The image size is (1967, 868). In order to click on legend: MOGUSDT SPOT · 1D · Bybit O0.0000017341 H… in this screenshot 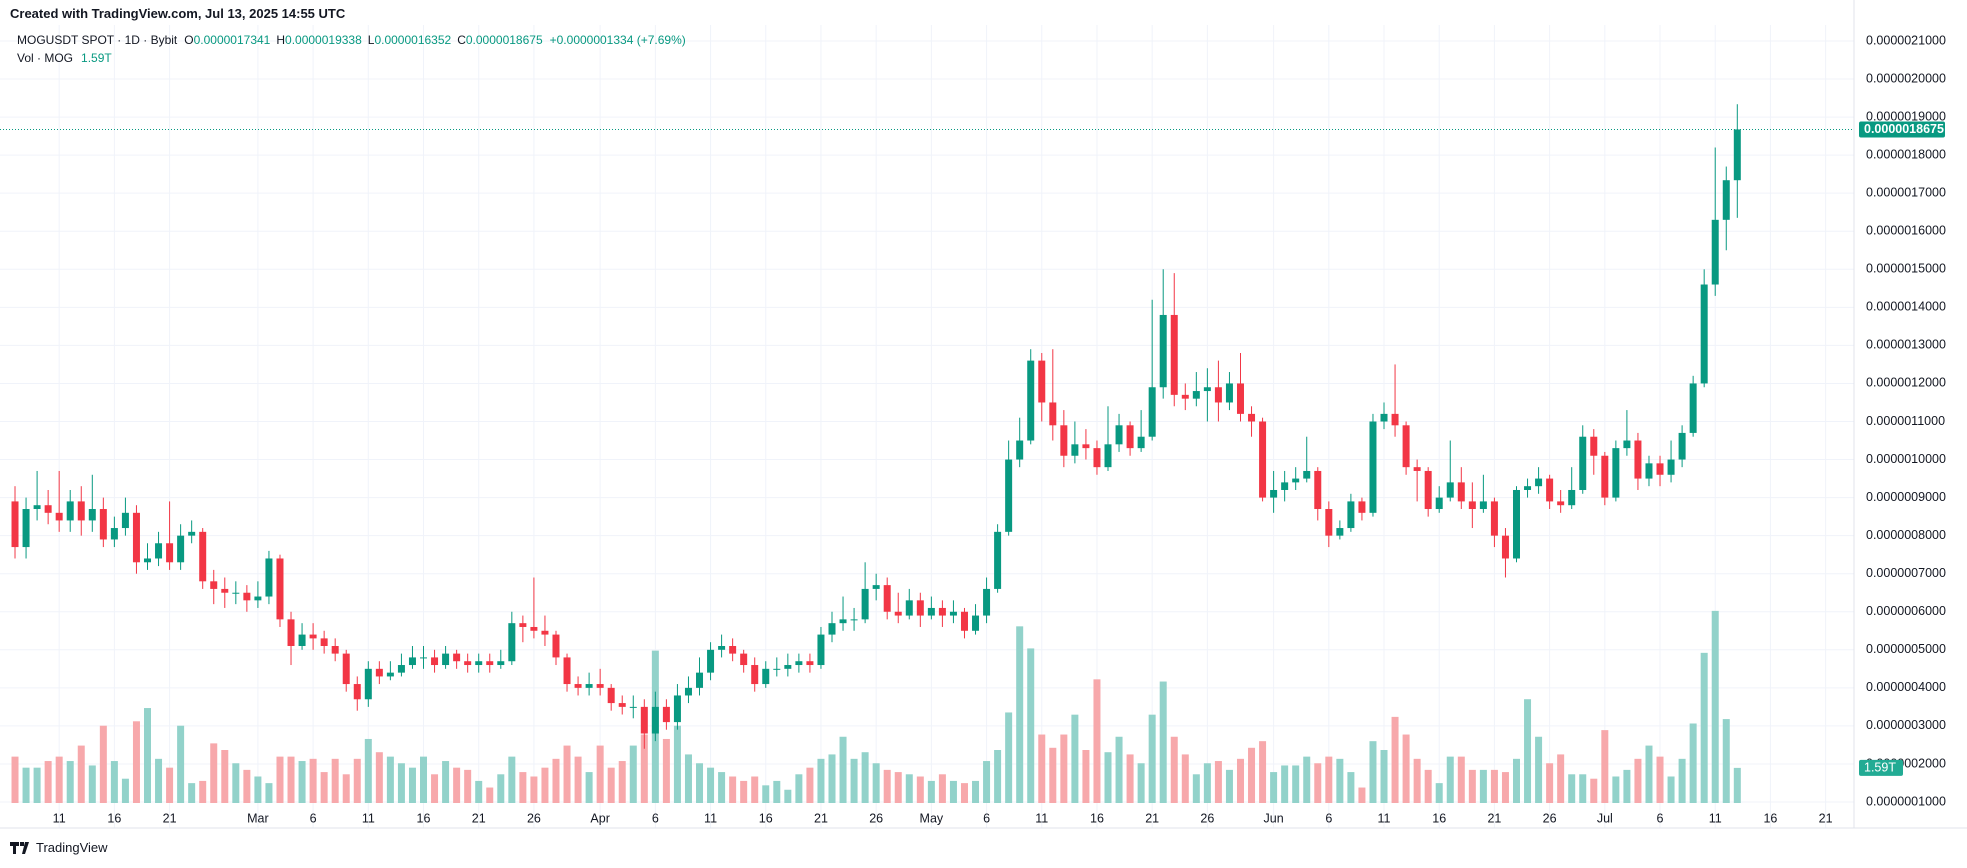, I will do `click(351, 40)`.